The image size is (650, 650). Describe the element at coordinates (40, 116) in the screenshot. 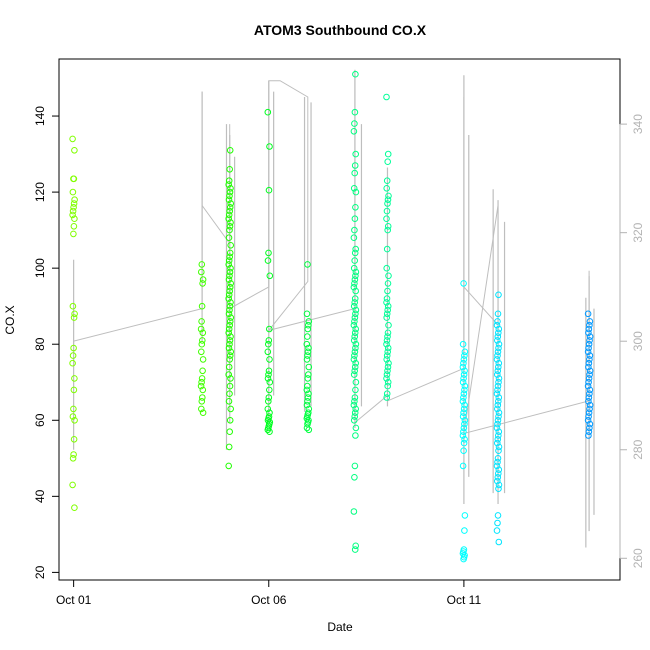

I see `y-tick-label: 140` at that location.